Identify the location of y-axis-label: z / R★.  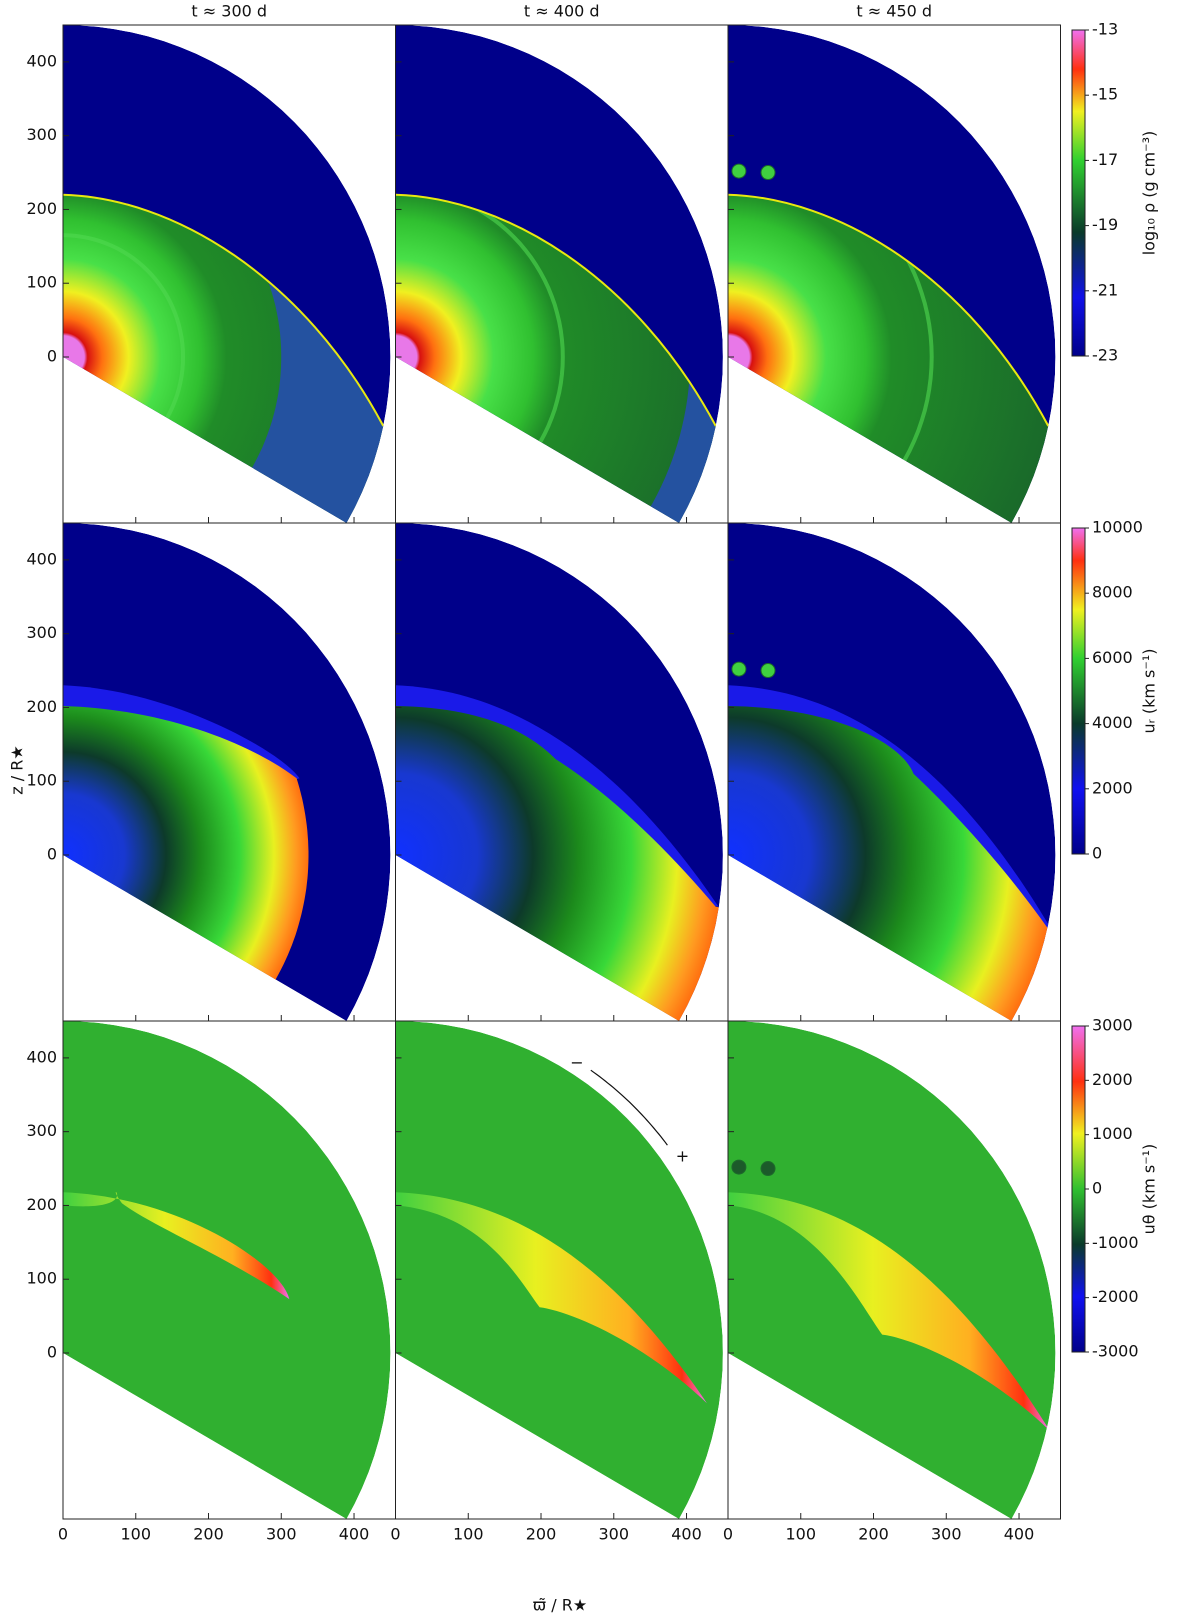
(17, 769).